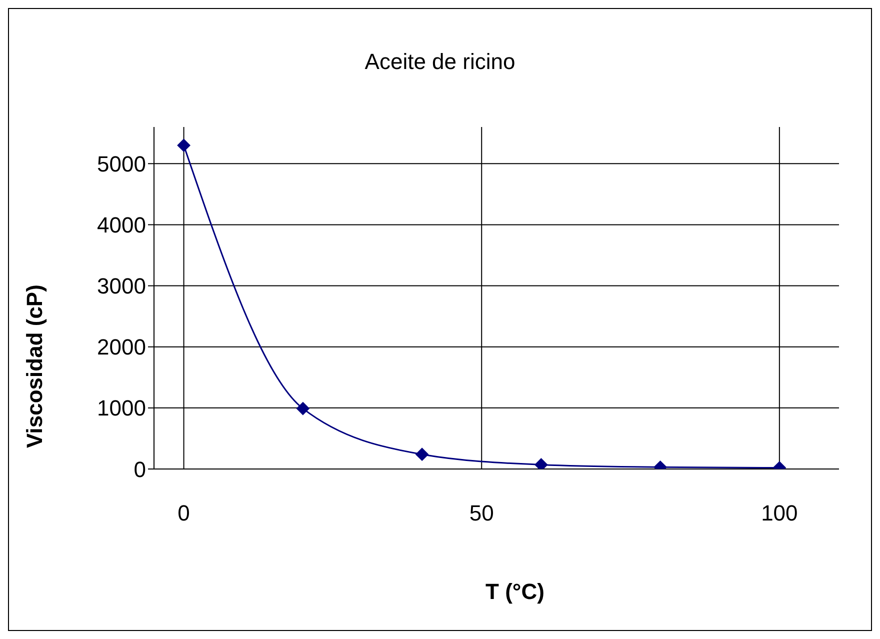  What do you see at coordinates (121, 163) in the screenshot?
I see `y-tick-label: 5000` at bounding box center [121, 163].